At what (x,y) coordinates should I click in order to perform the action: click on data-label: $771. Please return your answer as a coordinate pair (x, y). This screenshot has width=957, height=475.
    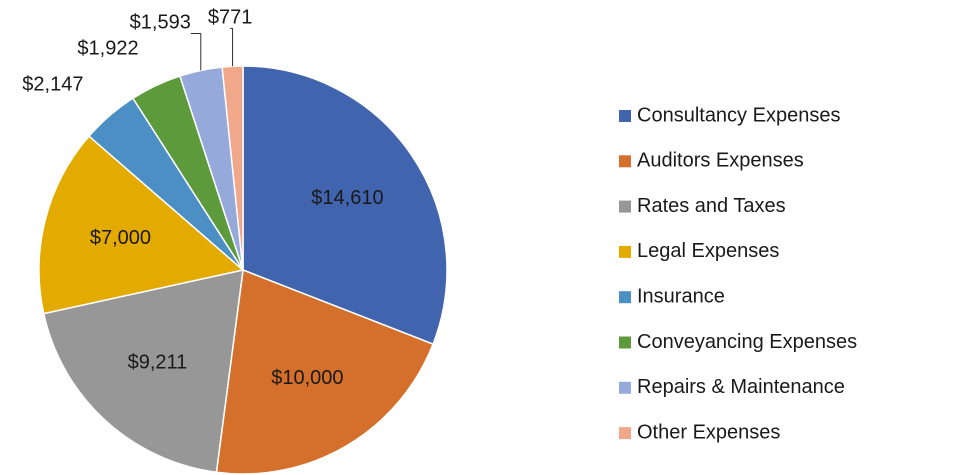
    Looking at the image, I should click on (230, 18).